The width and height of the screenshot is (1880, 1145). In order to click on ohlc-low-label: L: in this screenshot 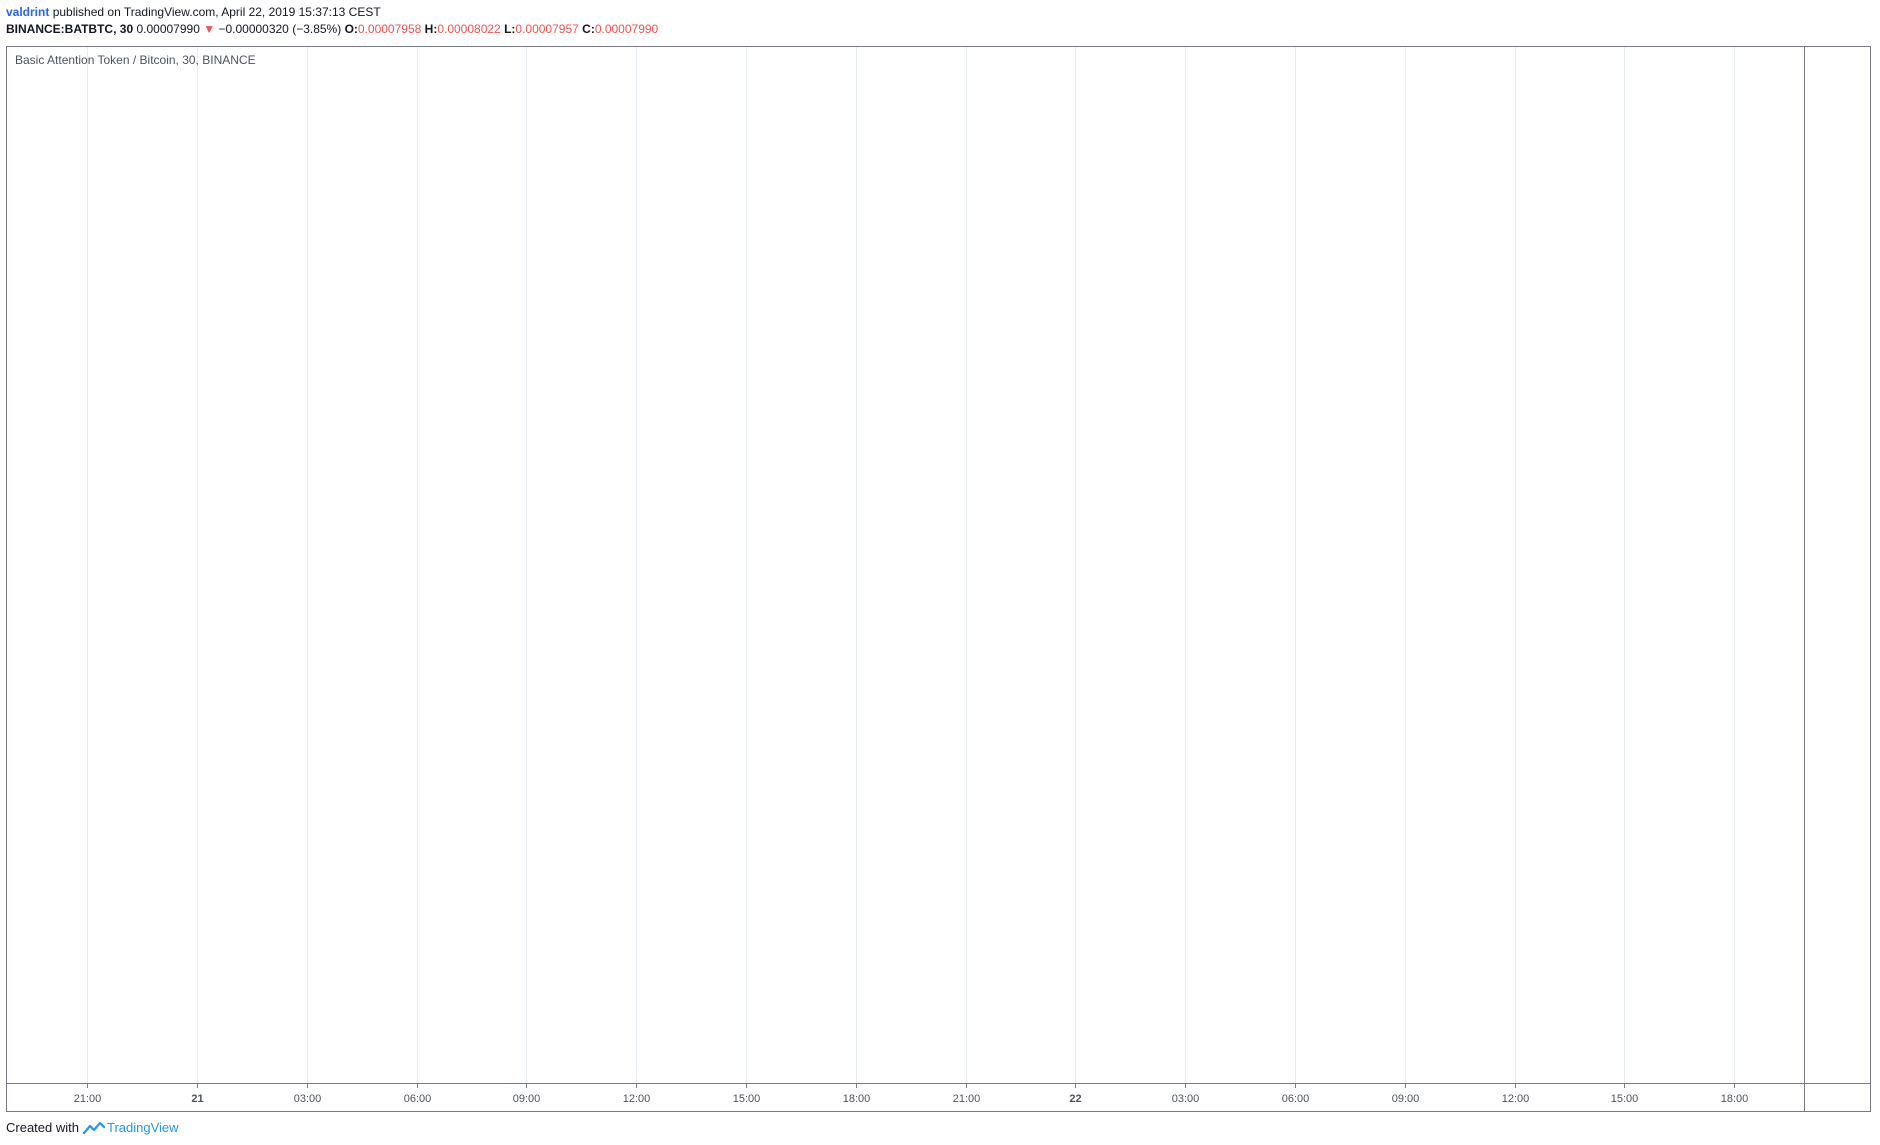, I will do `click(510, 29)`.